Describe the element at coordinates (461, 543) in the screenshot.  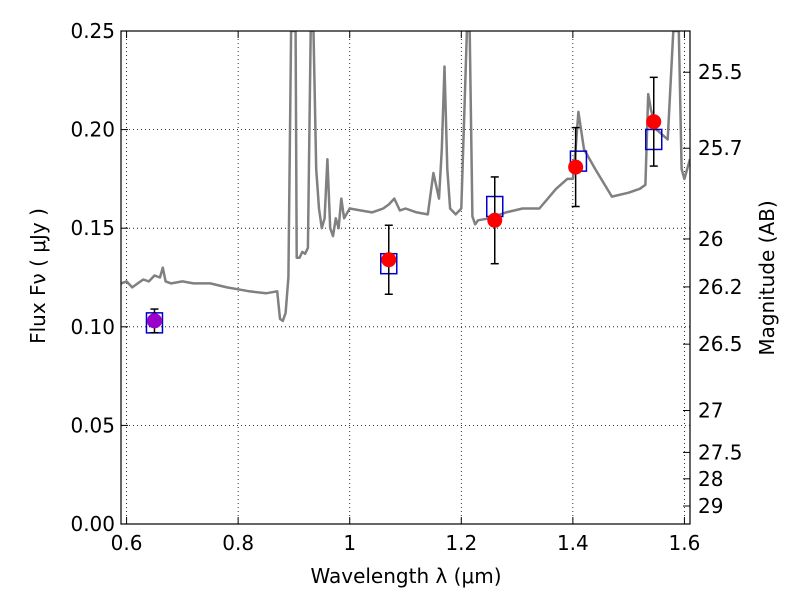
I see `x-tick-label: 1.2` at that location.